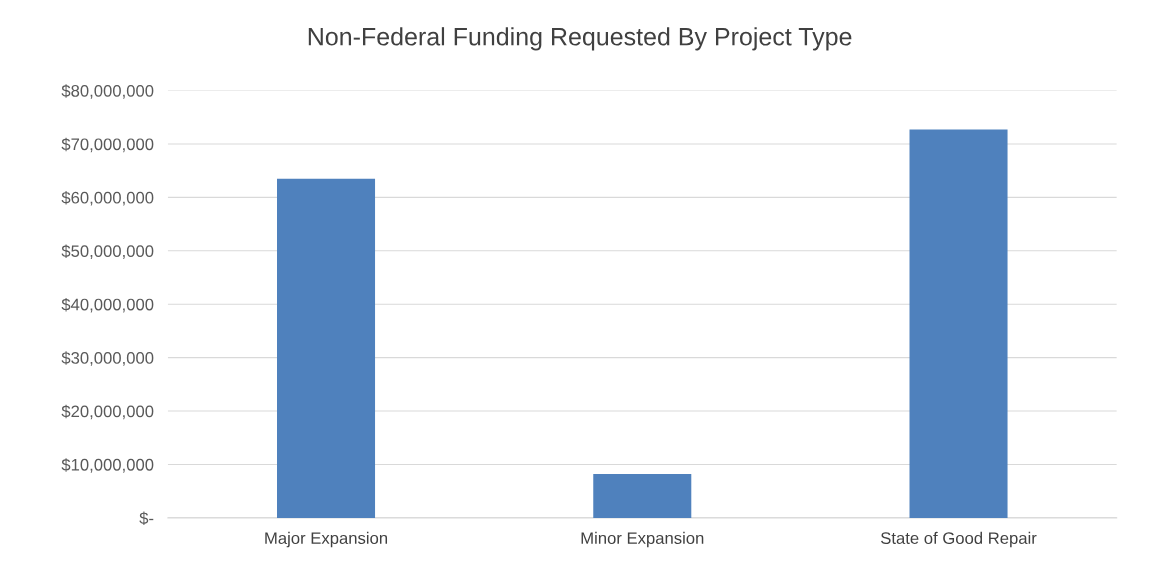 The height and width of the screenshot is (566, 1150). What do you see at coordinates (107, 358) in the screenshot?
I see `y-tick-label: $30,000,000` at bounding box center [107, 358].